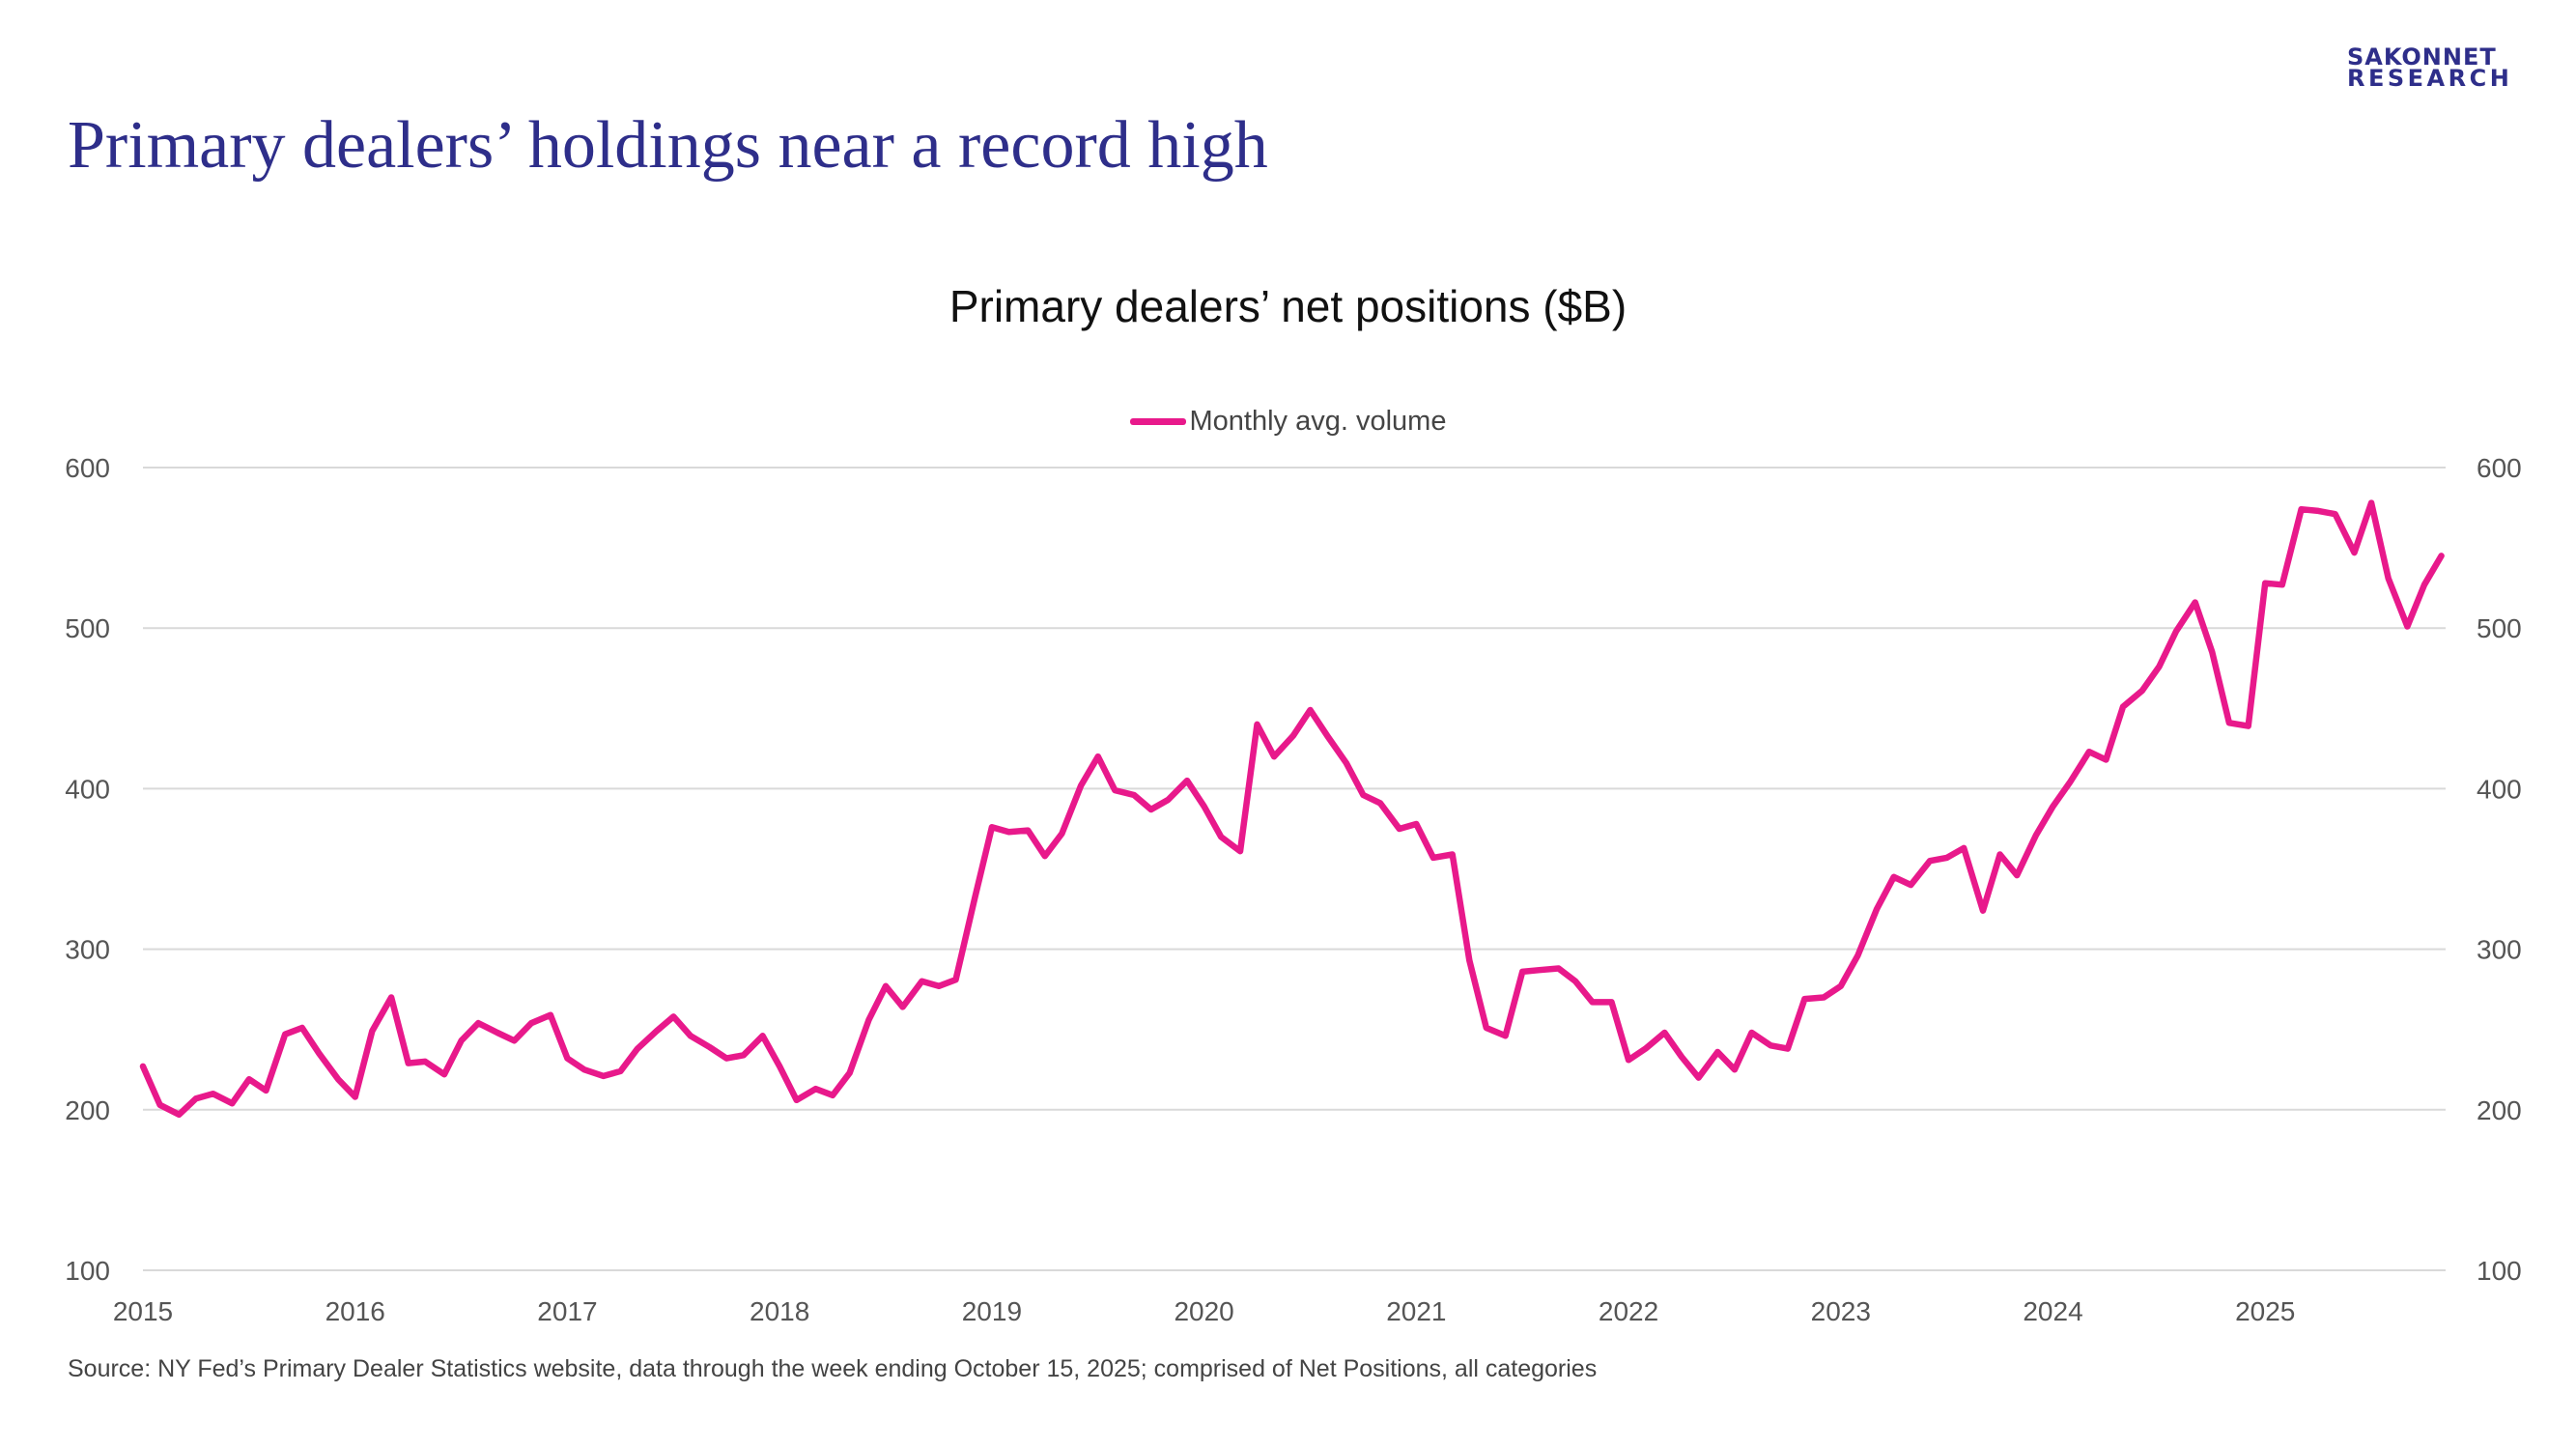 Image resolution: width=2576 pixels, height=1449 pixels. Describe the element at coordinates (2499, 789) in the screenshot. I see `y-tick-label-right: 400` at that location.